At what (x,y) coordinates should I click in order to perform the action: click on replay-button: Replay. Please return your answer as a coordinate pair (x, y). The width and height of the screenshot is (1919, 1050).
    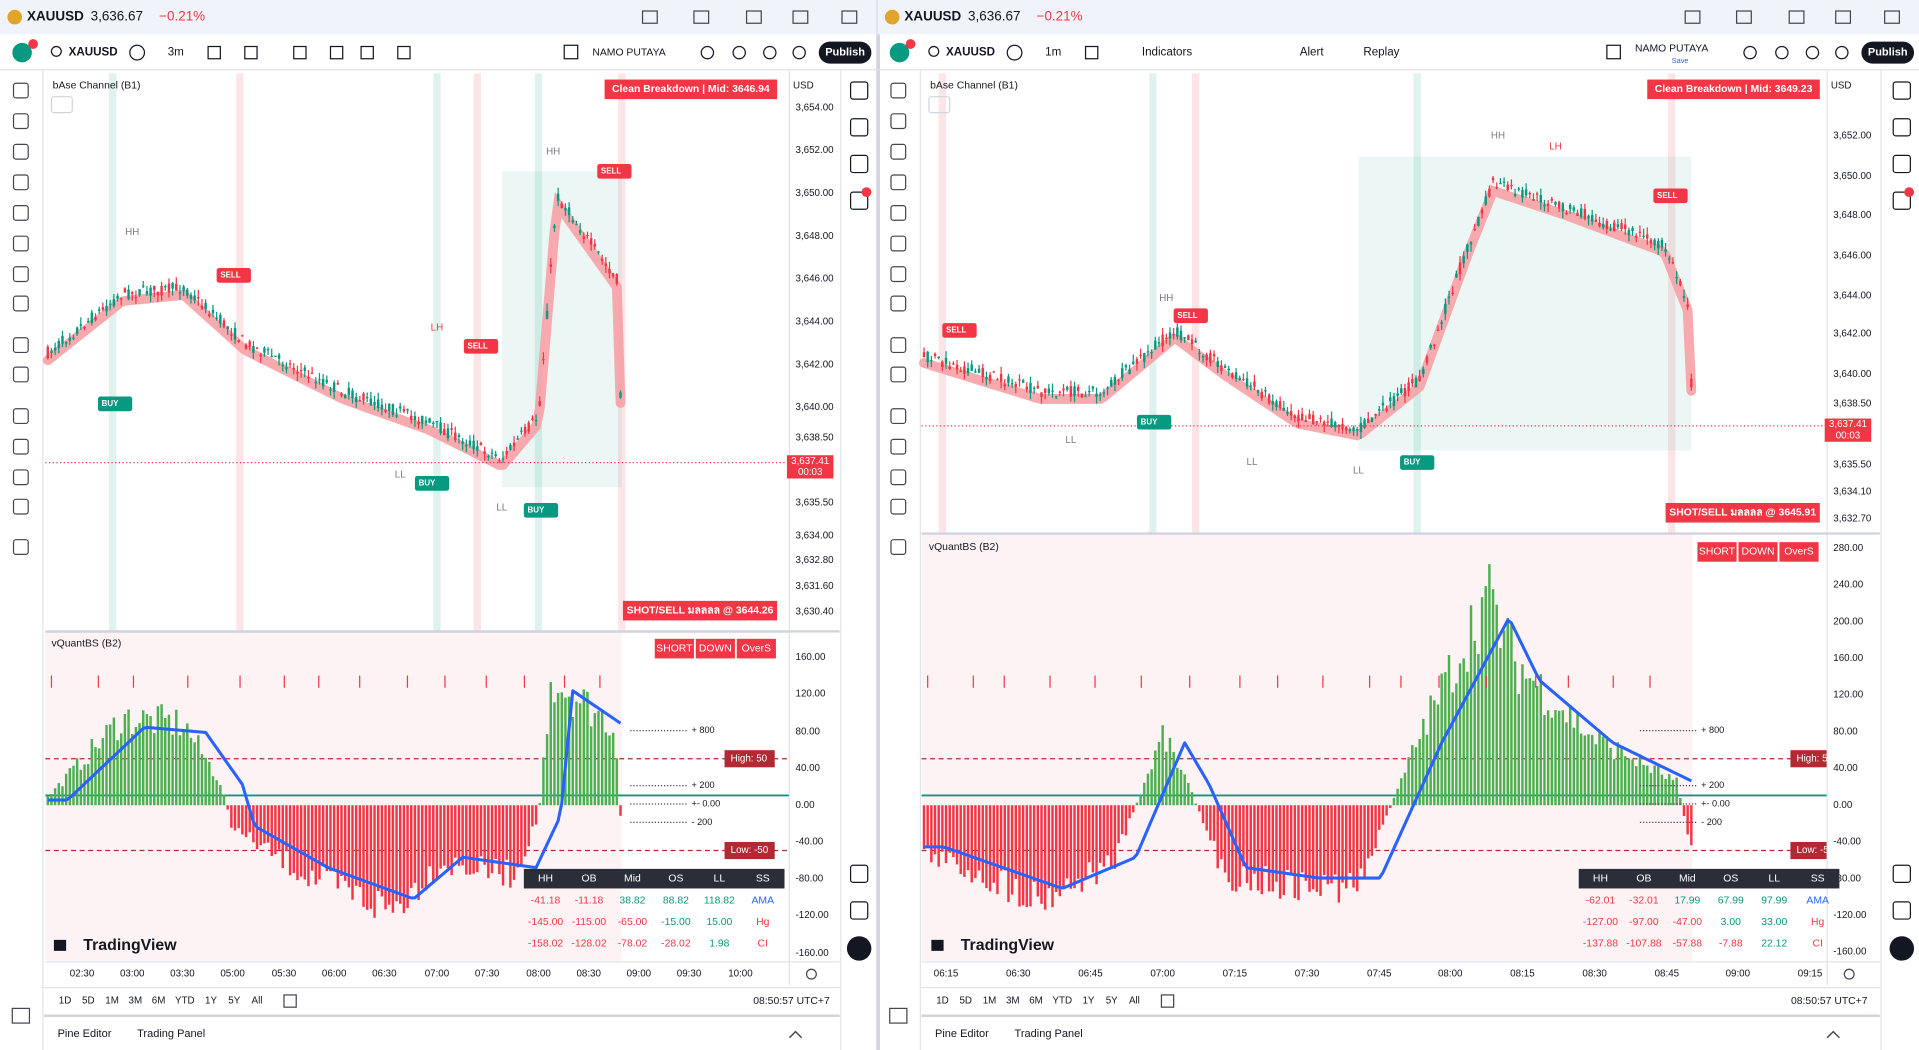
    Looking at the image, I should click on (1381, 52).